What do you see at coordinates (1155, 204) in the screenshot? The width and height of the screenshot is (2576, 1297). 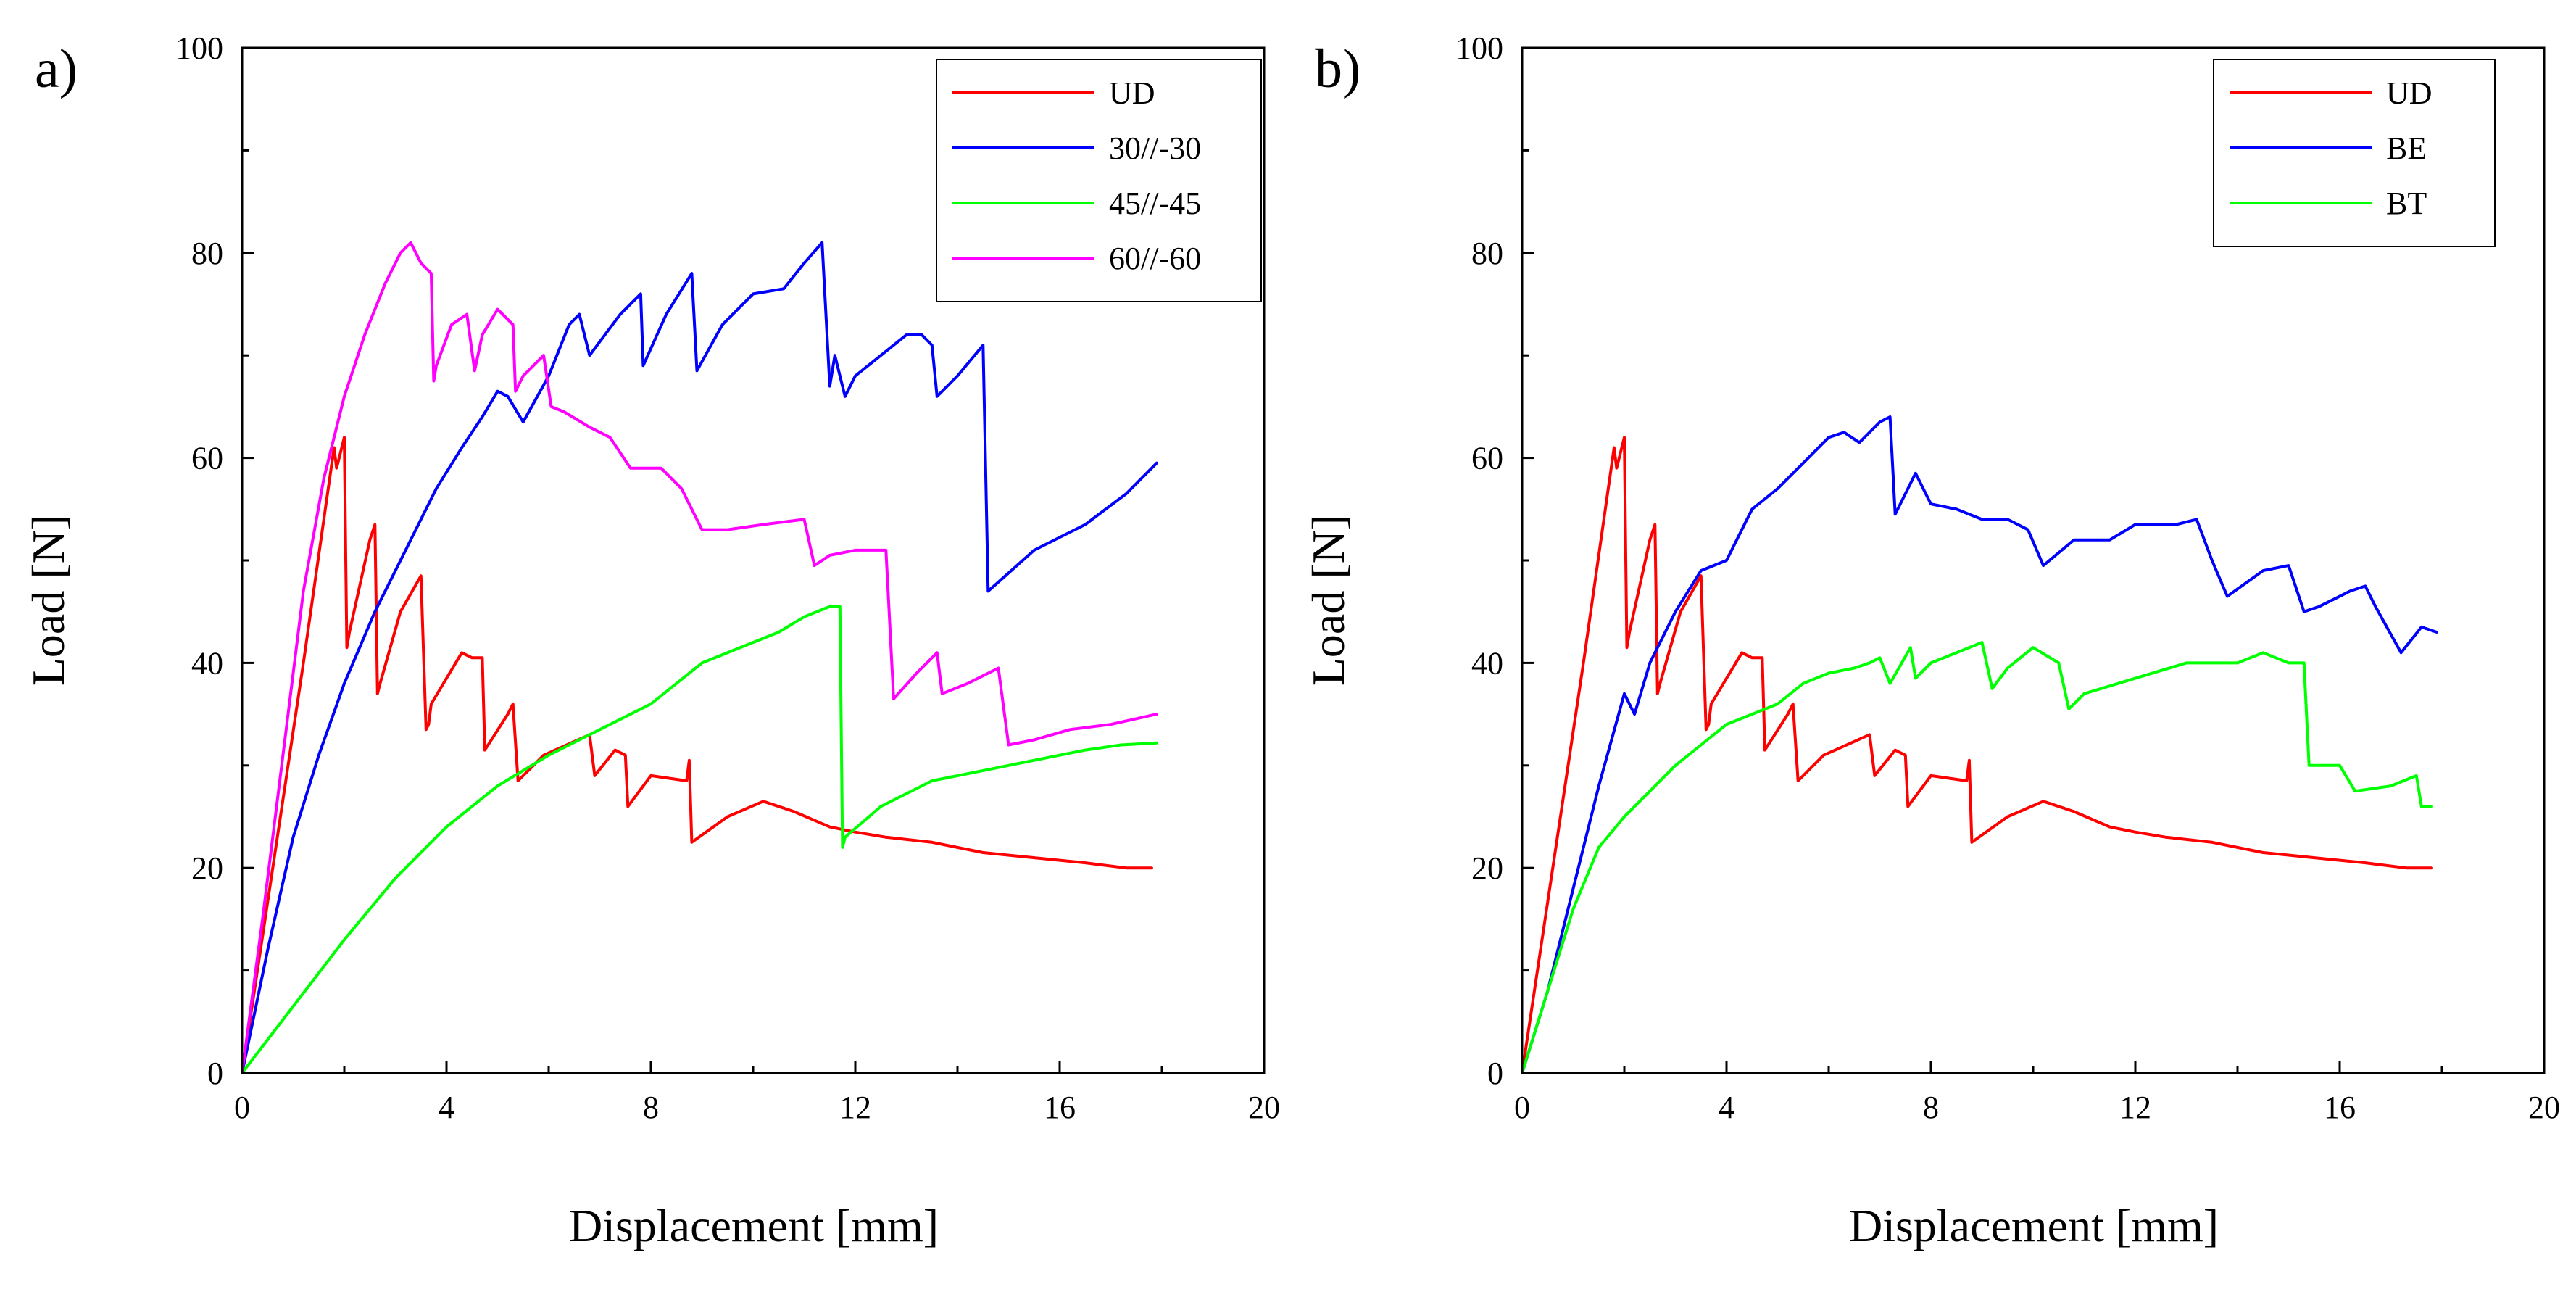 I see `legend-label: 45//-45` at bounding box center [1155, 204].